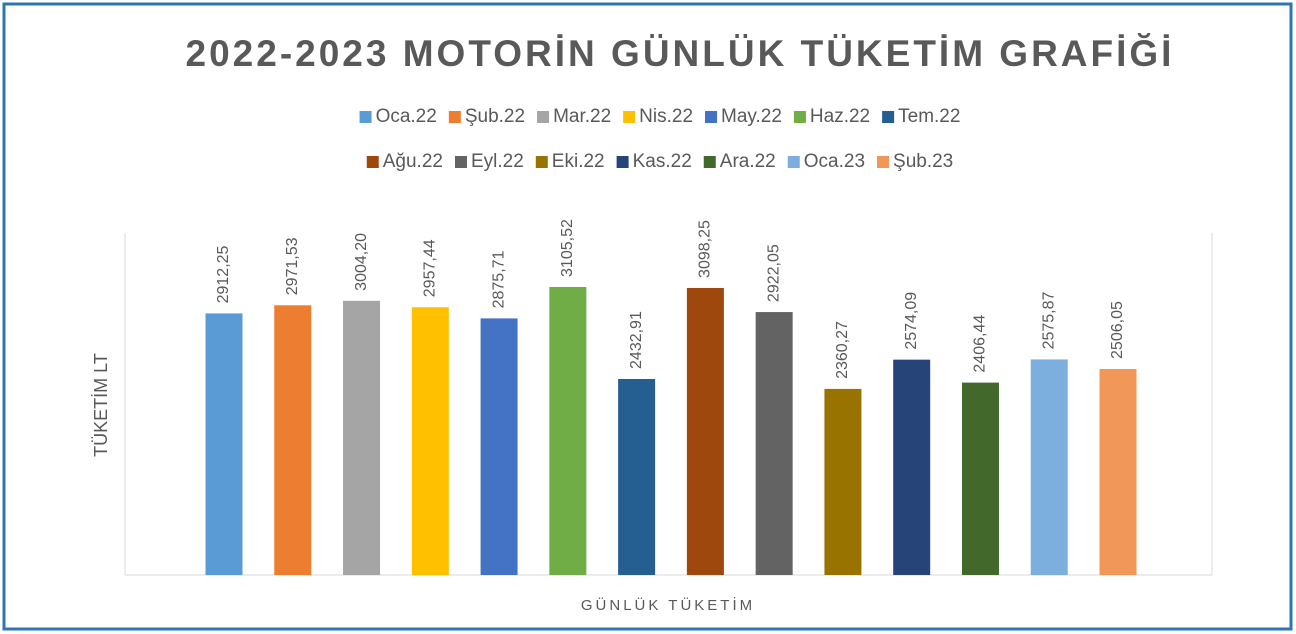 The height and width of the screenshot is (634, 1296). What do you see at coordinates (662, 161) in the screenshot?
I see `legend-label: Kas.22` at bounding box center [662, 161].